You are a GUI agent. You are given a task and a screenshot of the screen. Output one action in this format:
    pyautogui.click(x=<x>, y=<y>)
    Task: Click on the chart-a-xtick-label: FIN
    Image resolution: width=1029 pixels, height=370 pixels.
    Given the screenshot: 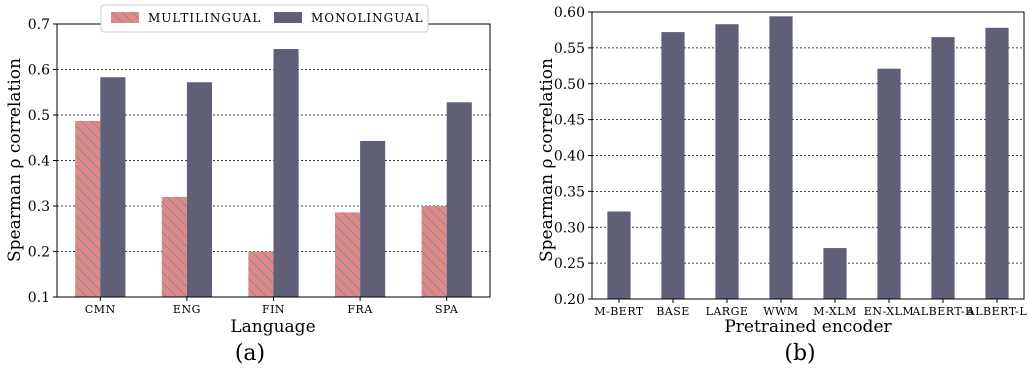 What is the action you would take?
    pyautogui.click(x=273, y=309)
    